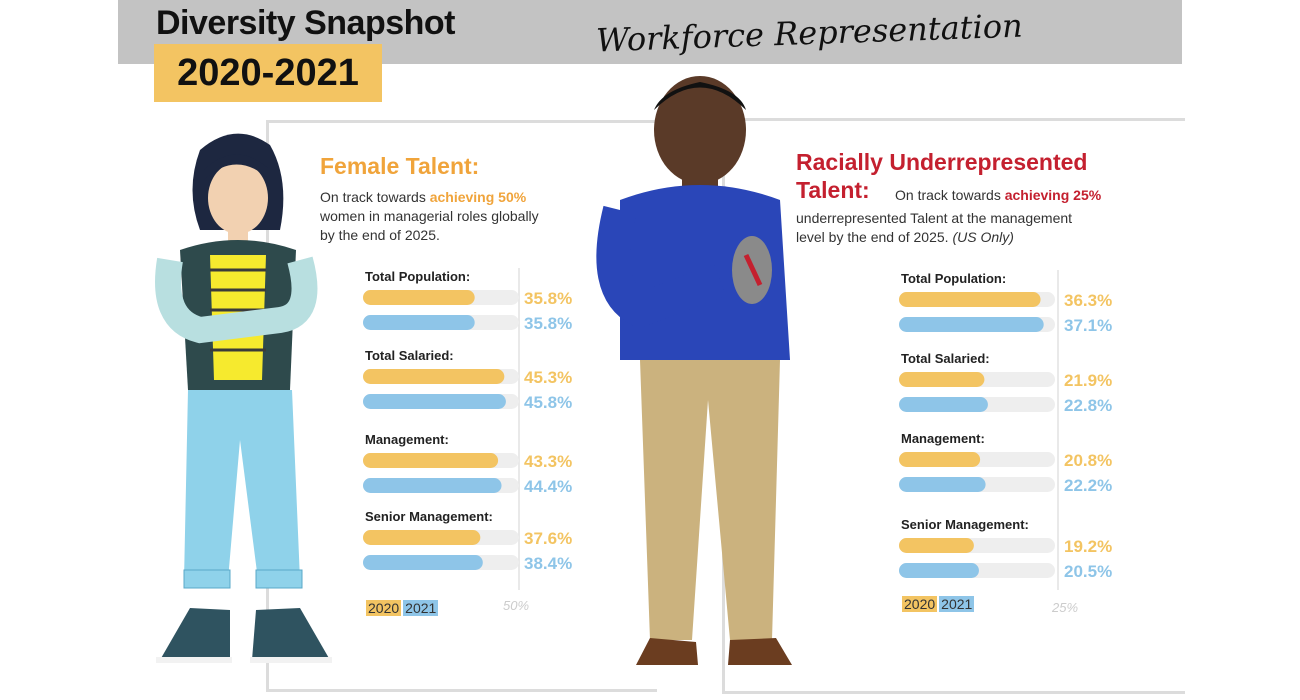 The height and width of the screenshot is (700, 1300). I want to click on data-label: 37.1%, so click(1088, 325).